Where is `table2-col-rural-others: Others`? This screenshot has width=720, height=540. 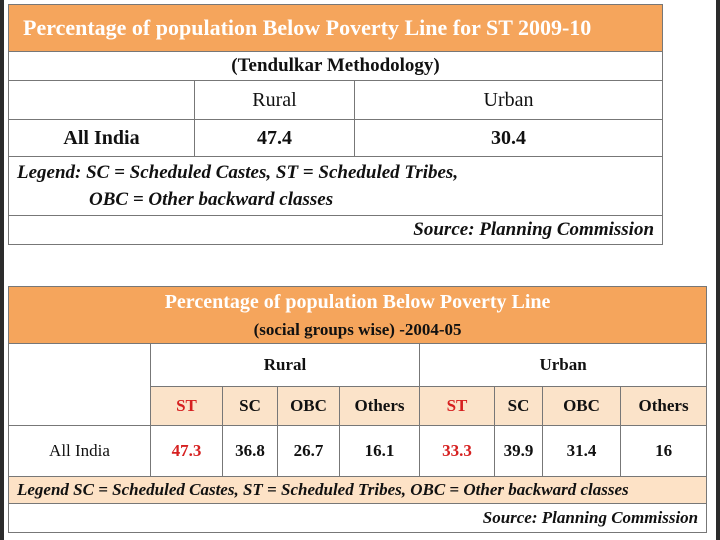 table2-col-rural-others: Others is located at coordinates (379, 406).